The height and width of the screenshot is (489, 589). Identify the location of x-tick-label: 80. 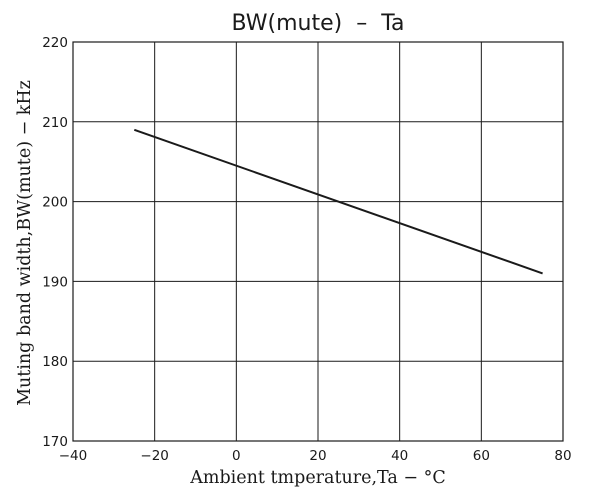
(562, 456).